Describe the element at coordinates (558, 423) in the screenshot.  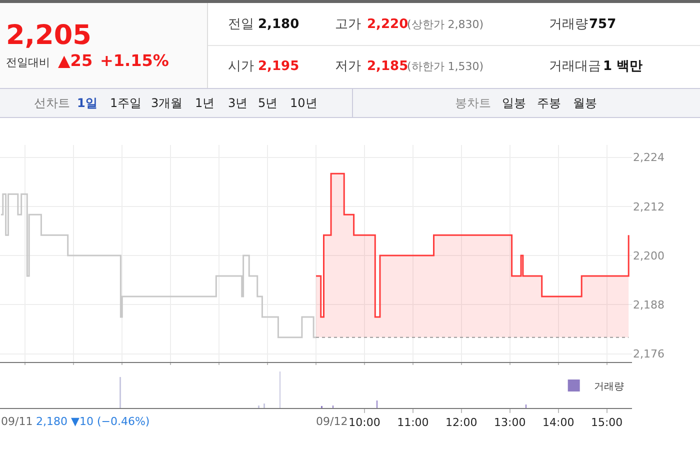
I see `x-tick-label: 14:00` at that location.